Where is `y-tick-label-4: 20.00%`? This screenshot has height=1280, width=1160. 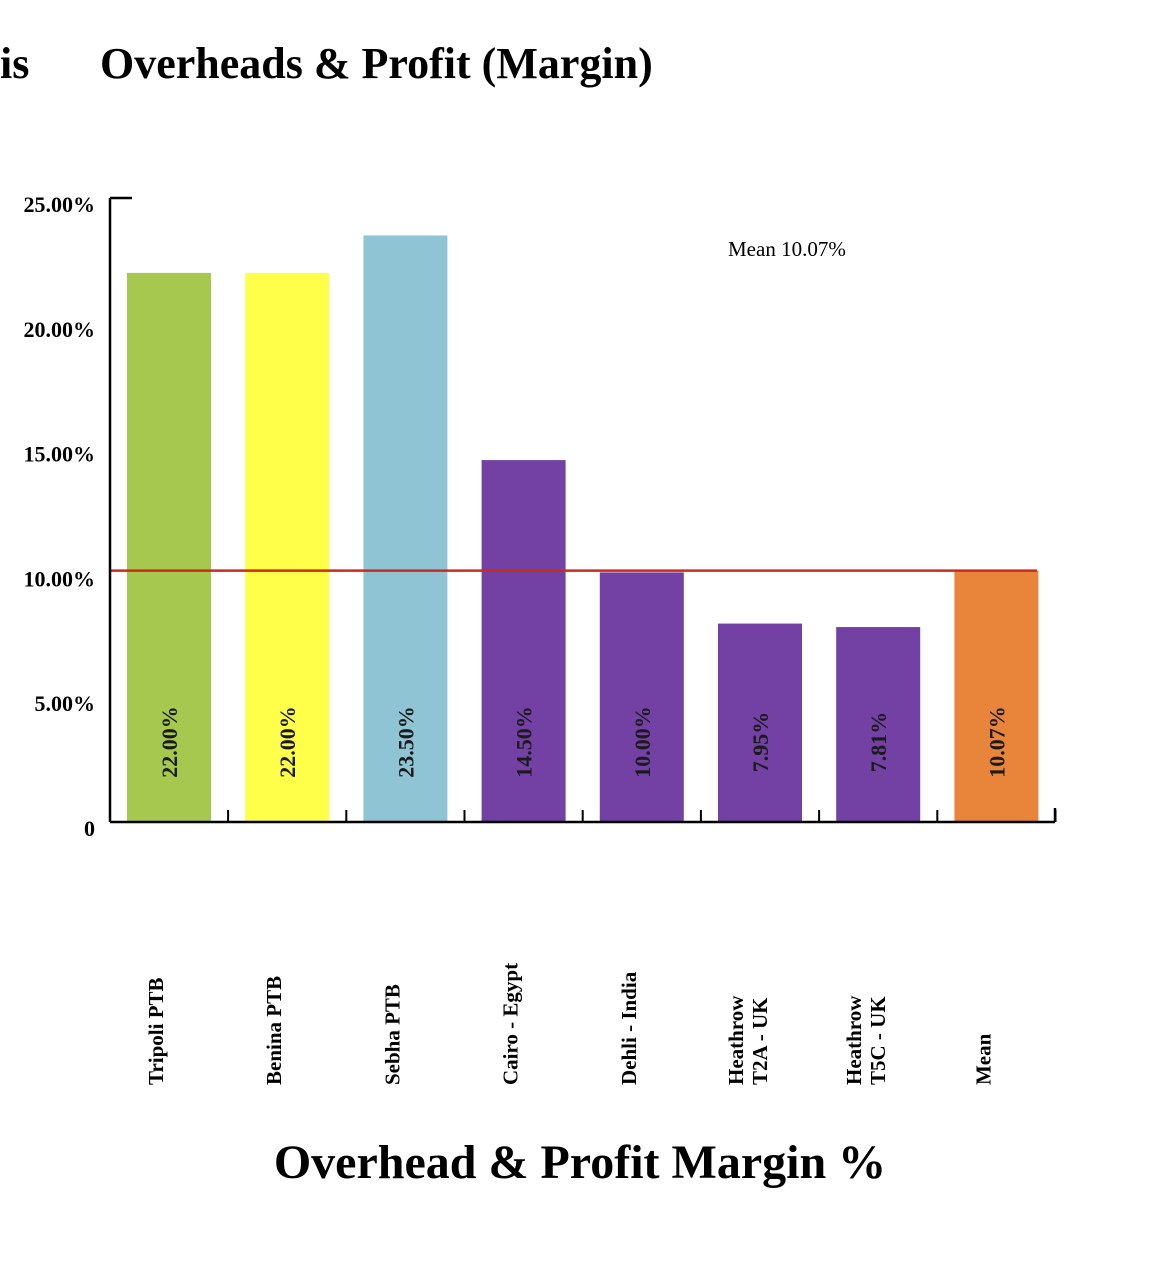
y-tick-label-4: 20.00% is located at coordinates (60, 329).